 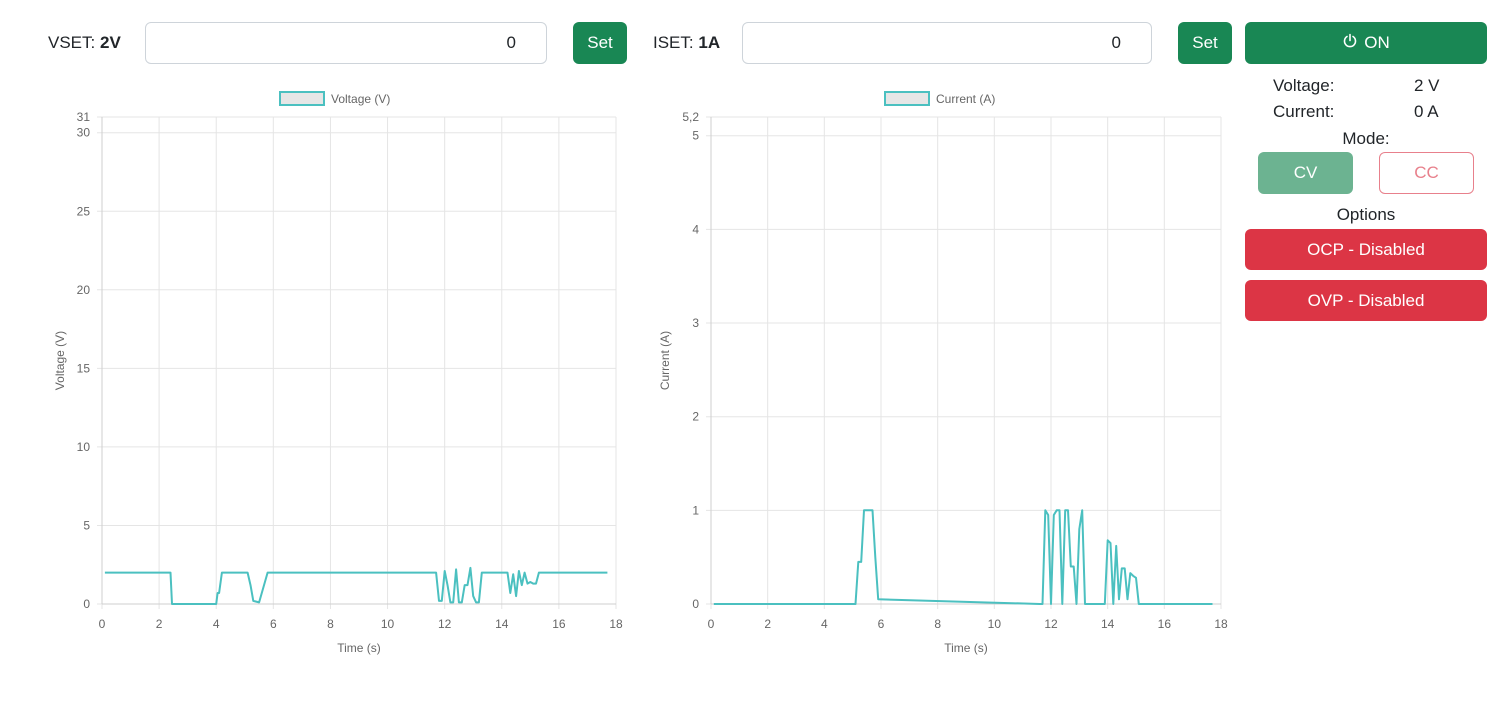 What do you see at coordinates (84, 117) in the screenshot?
I see `y-tick-label: 31` at bounding box center [84, 117].